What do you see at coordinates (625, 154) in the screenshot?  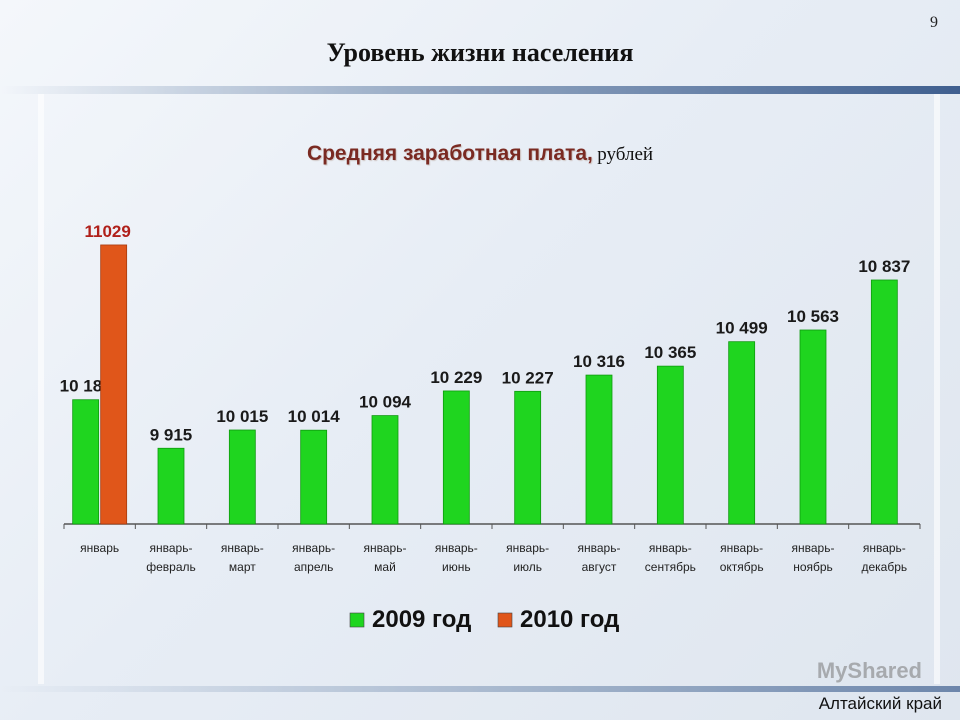 I see `chart-unit: рублей` at bounding box center [625, 154].